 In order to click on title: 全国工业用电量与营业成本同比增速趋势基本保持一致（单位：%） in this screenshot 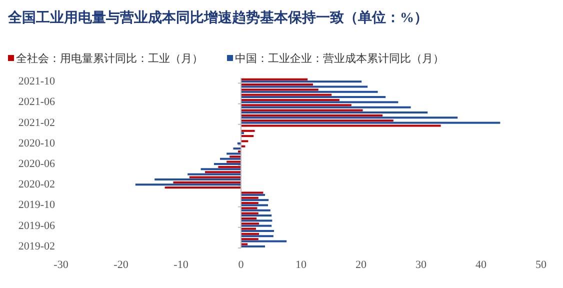, I will do `click(218, 18)`.